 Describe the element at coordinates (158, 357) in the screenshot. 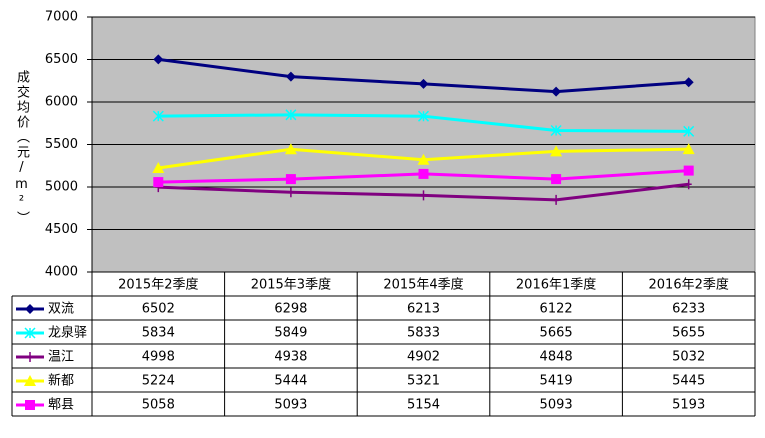

I see `table-cell: 4998` at that location.